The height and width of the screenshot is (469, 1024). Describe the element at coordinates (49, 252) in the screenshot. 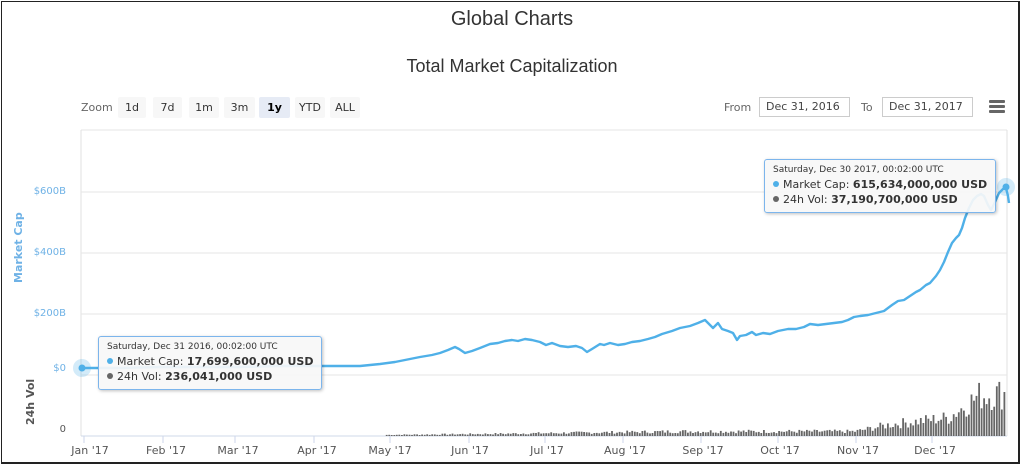

I see `y-tick-400b: $400B` at that location.